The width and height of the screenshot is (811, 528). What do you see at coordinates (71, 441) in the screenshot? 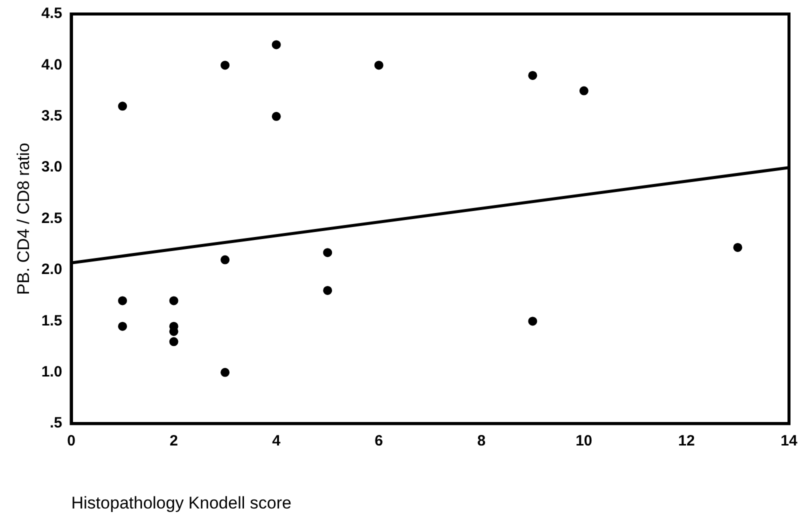
I see `x-tick-label: 0` at bounding box center [71, 441].